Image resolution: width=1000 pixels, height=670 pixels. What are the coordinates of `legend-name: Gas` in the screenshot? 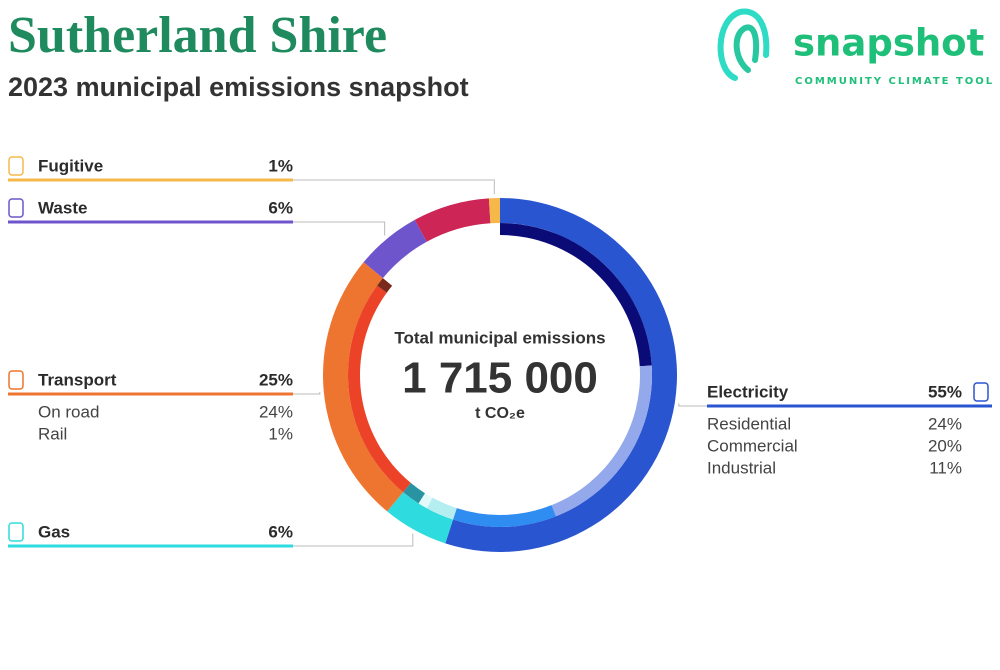 It's located at (54, 531).